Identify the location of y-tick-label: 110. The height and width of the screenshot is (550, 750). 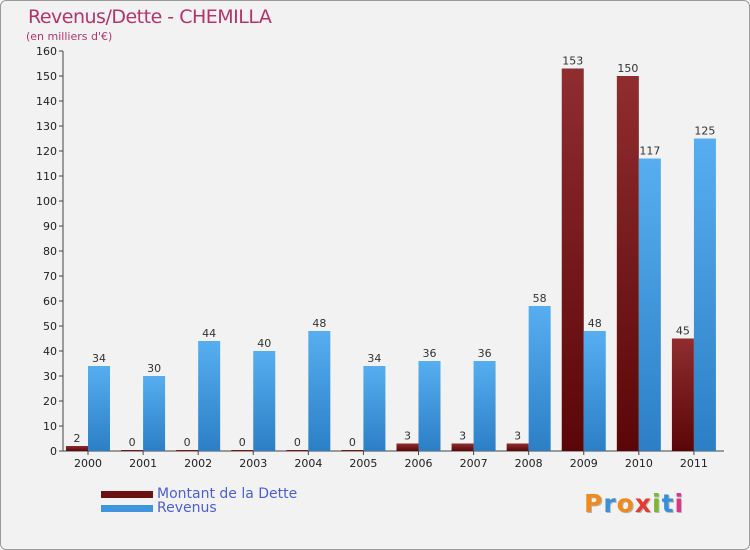
(46, 176).